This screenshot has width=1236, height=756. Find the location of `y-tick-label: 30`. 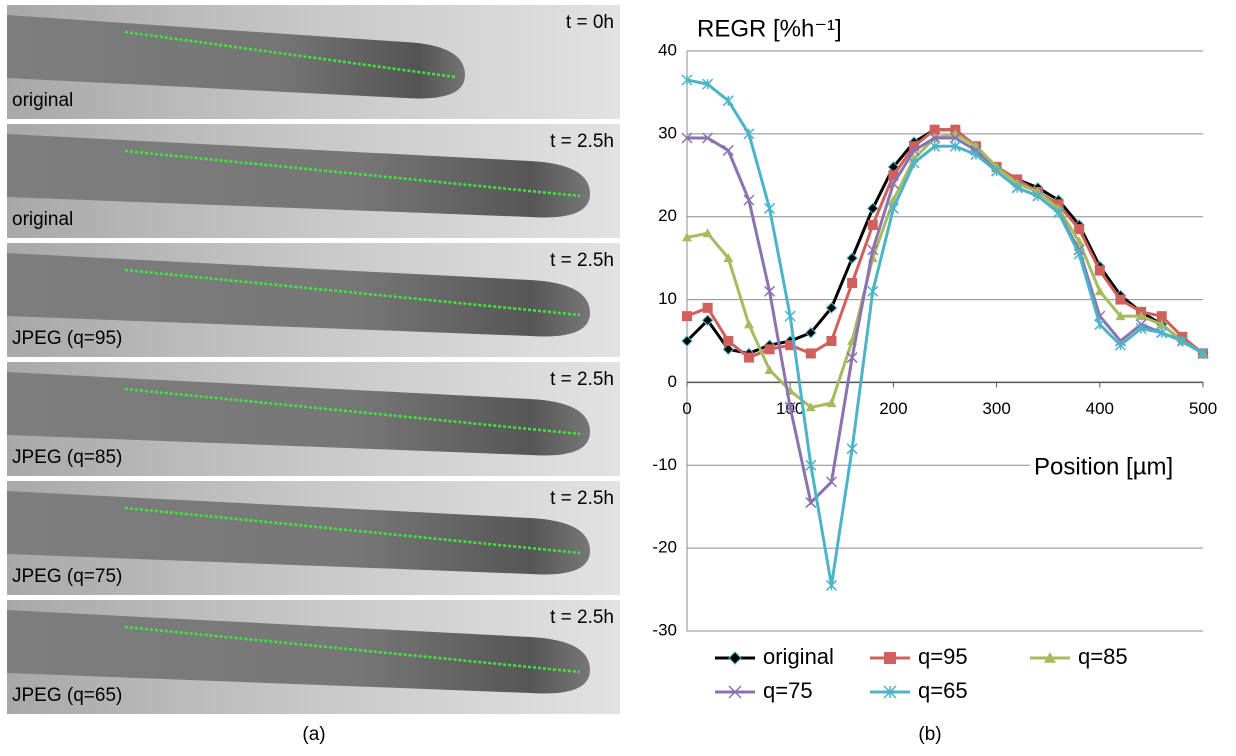

y-tick-label: 30 is located at coordinates (667, 132).